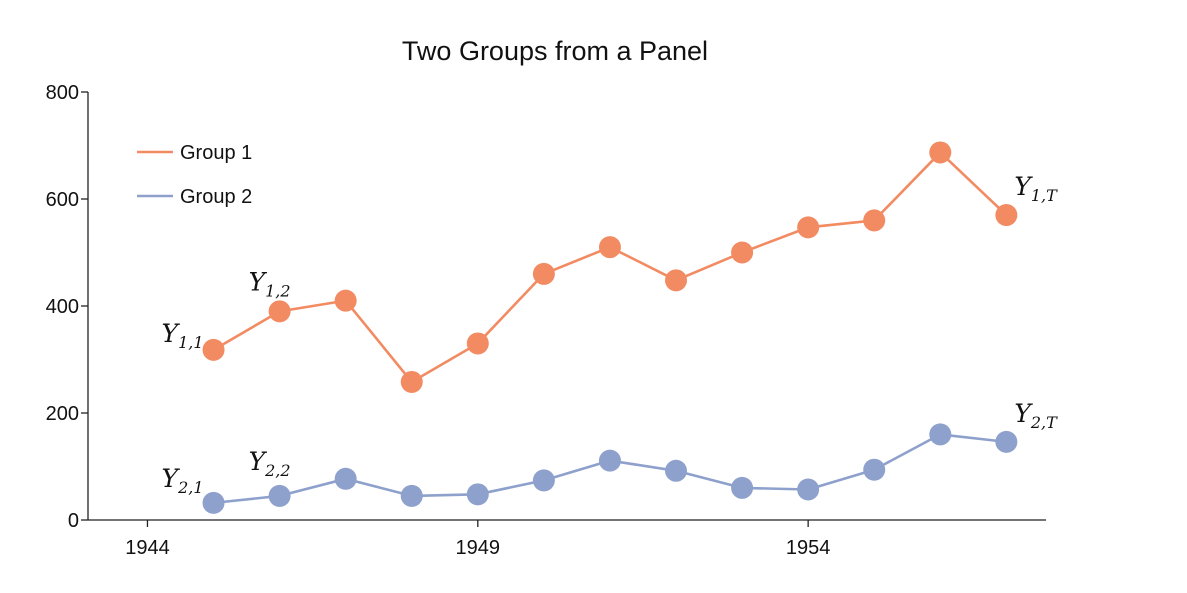 Image resolution: width=1187 pixels, height=593 pixels. Describe the element at coordinates (216, 197) in the screenshot. I see `legend-label: Group 2` at that location.